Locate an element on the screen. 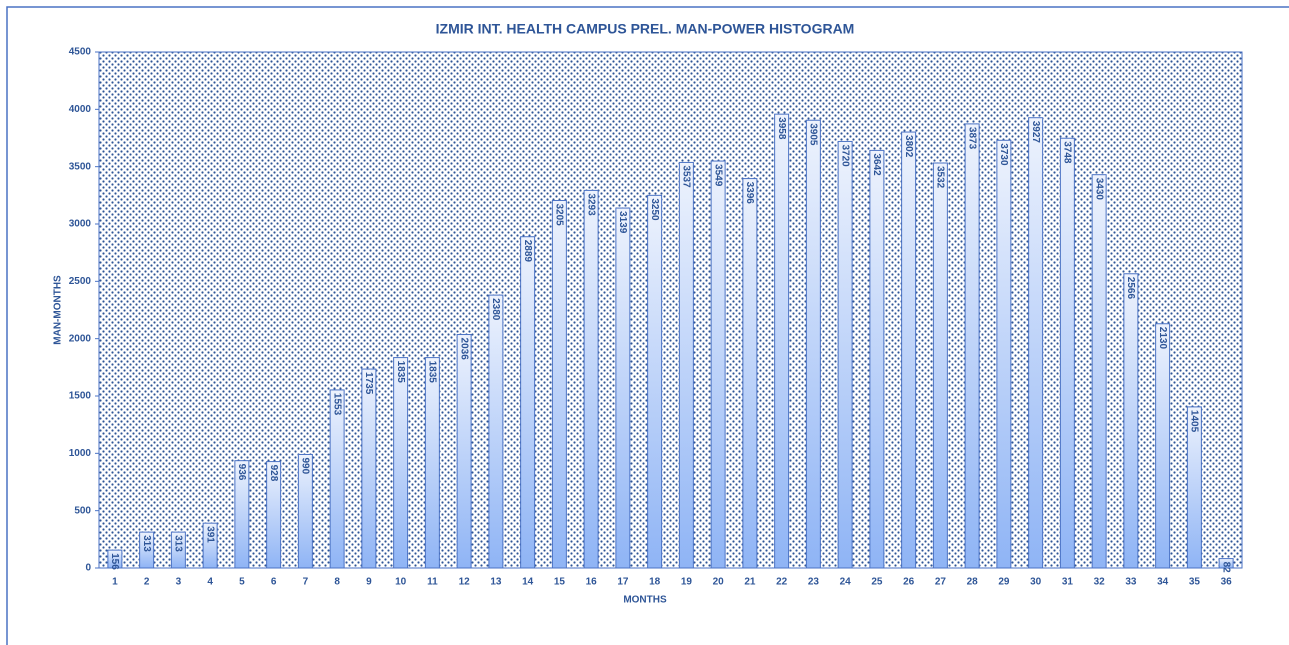 The width and height of the screenshot is (1289, 645). x-axis-label: MONTHS is located at coordinates (645, 600).